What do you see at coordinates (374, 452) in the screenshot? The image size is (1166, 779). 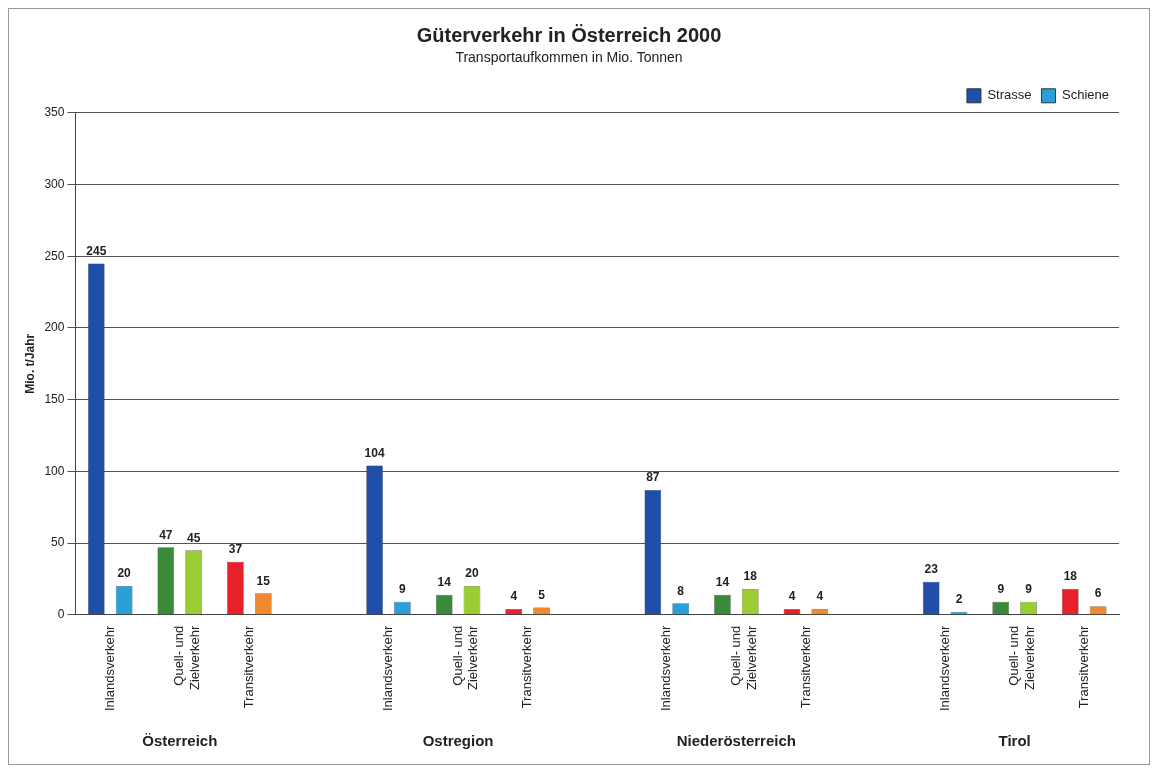 I see `data-label: 104` at bounding box center [374, 452].